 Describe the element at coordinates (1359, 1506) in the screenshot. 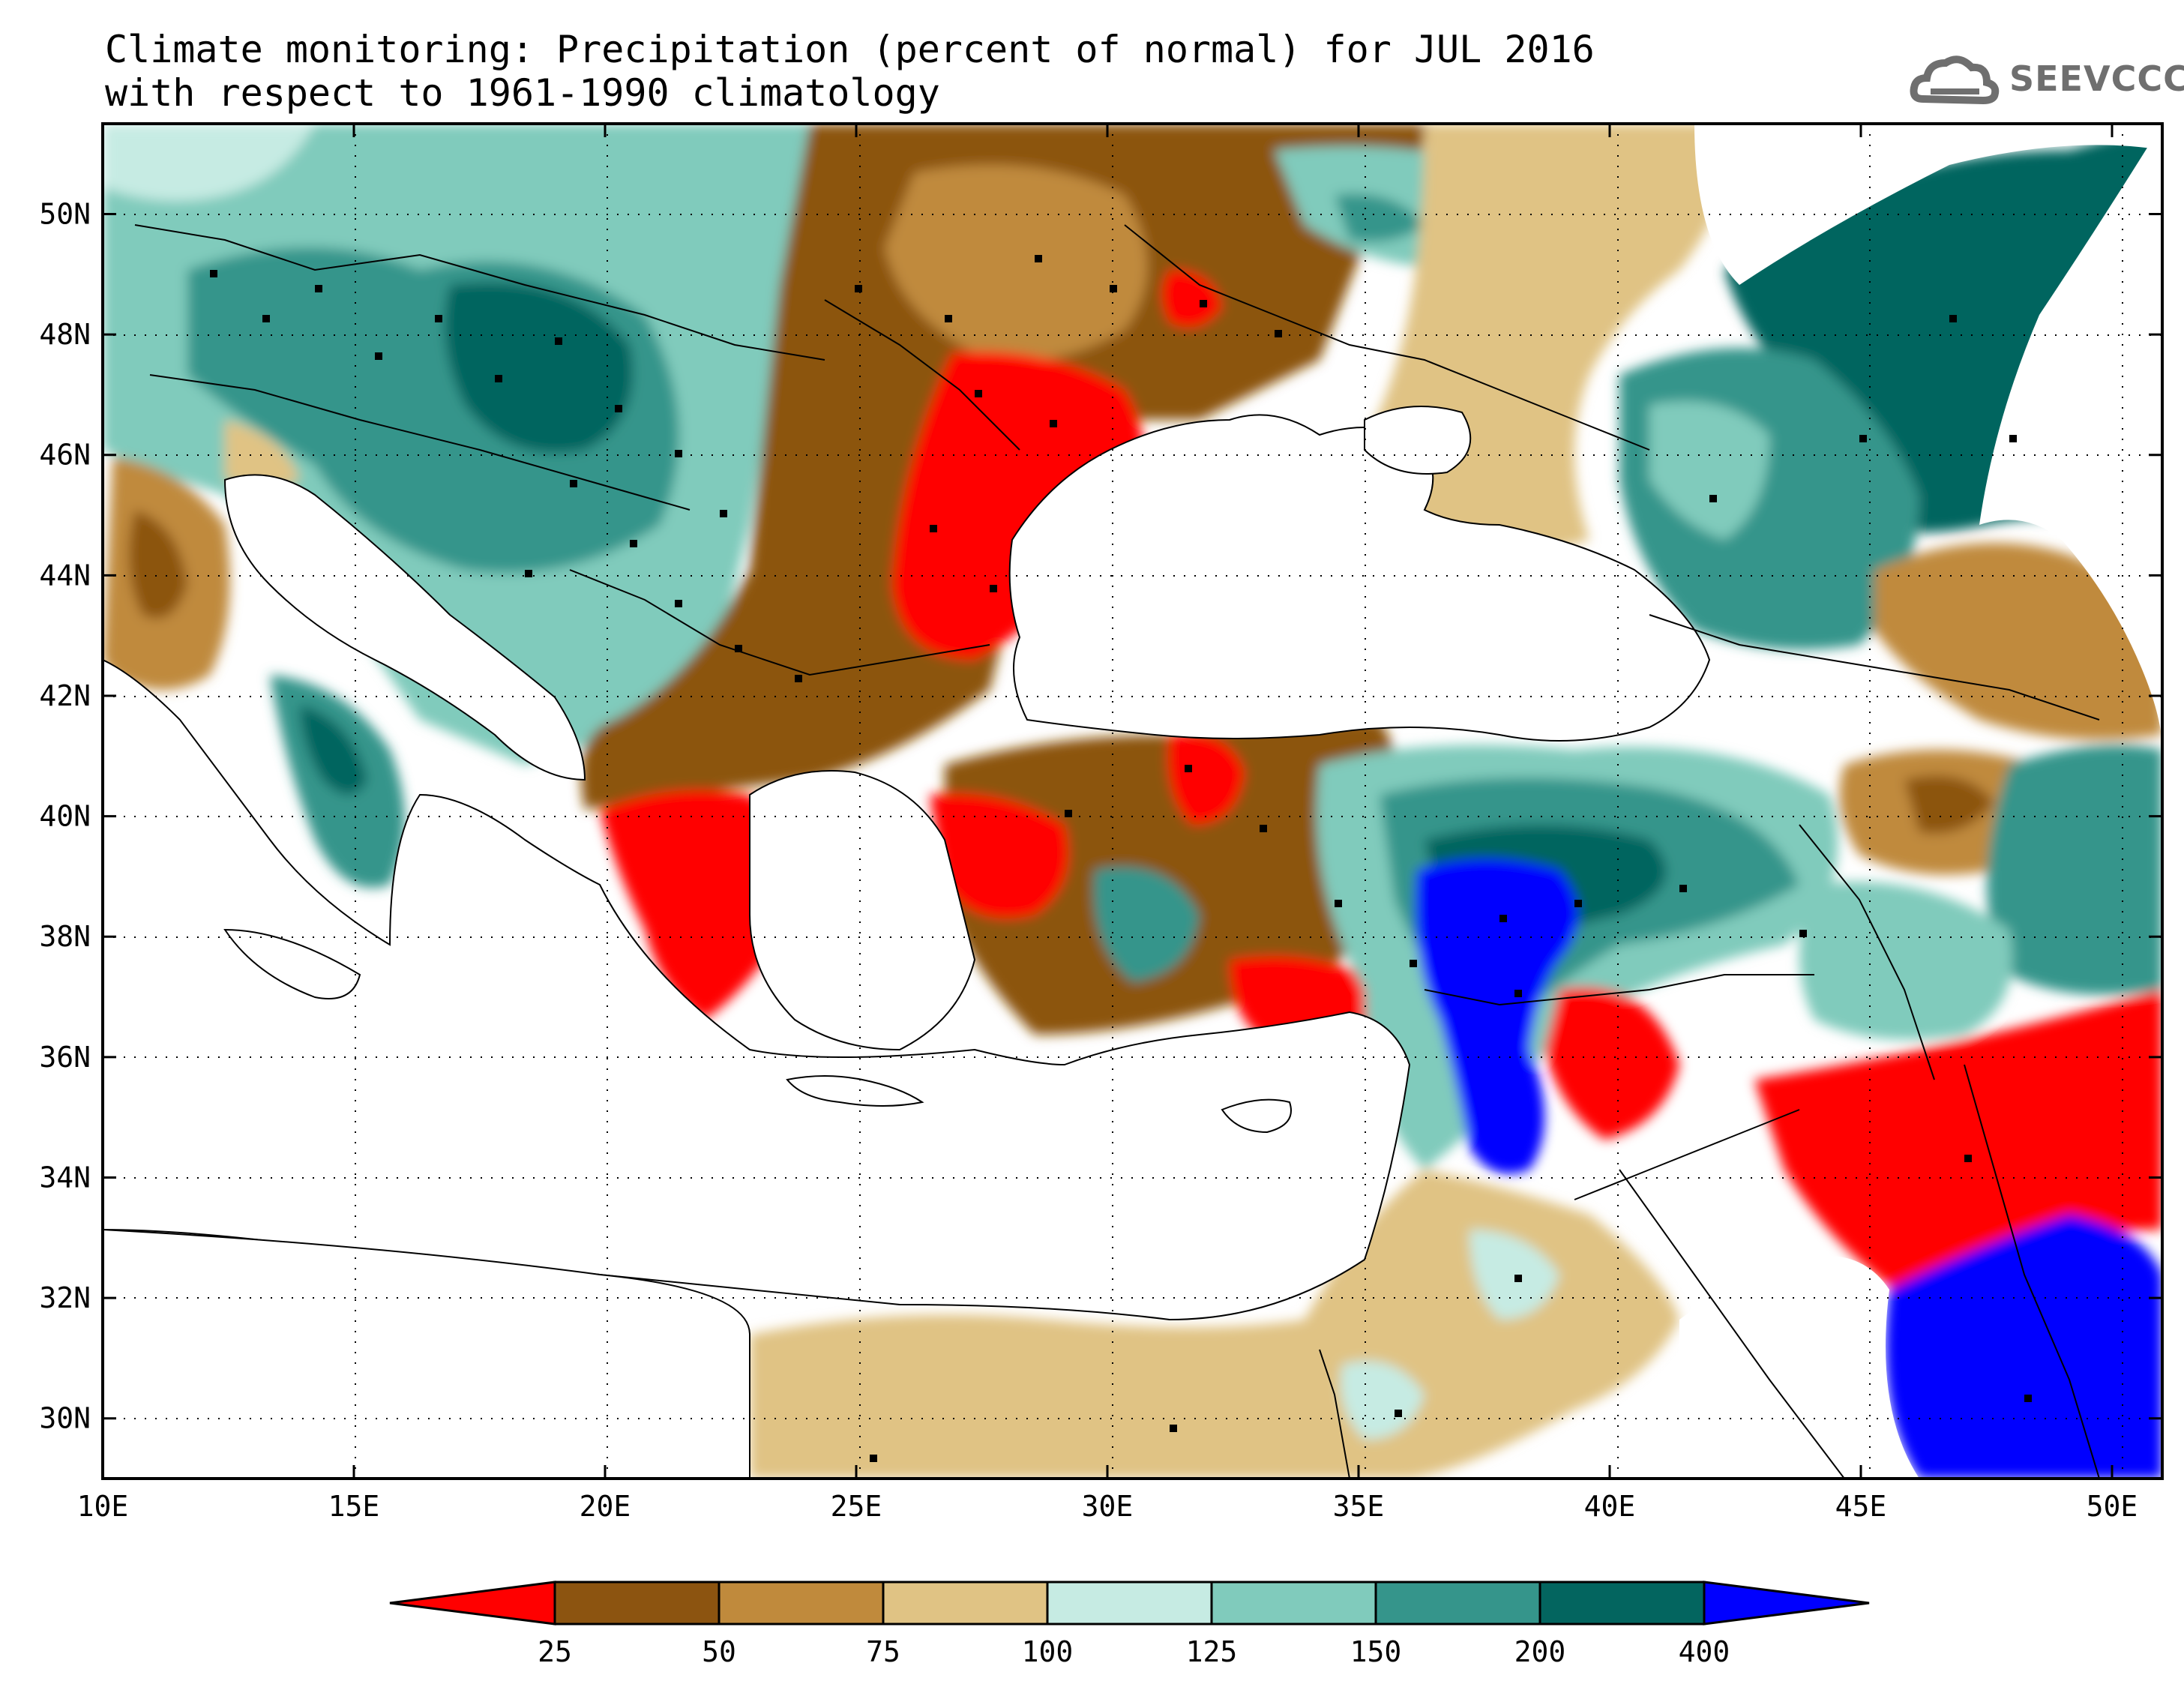

I see `lon-tick-label: 35E` at that location.